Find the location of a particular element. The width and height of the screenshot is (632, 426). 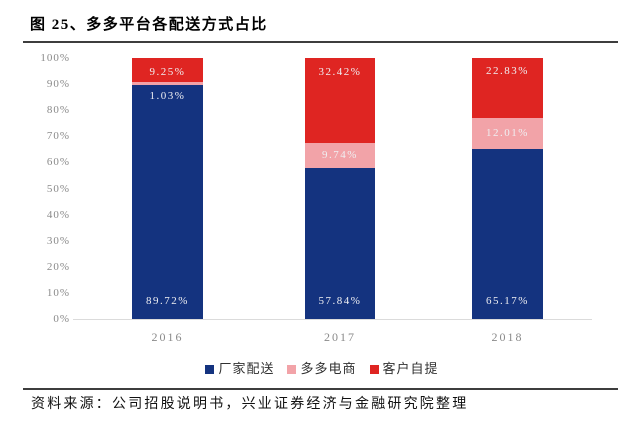

y-axis-tick-label: 30% is located at coordinates (58, 240).